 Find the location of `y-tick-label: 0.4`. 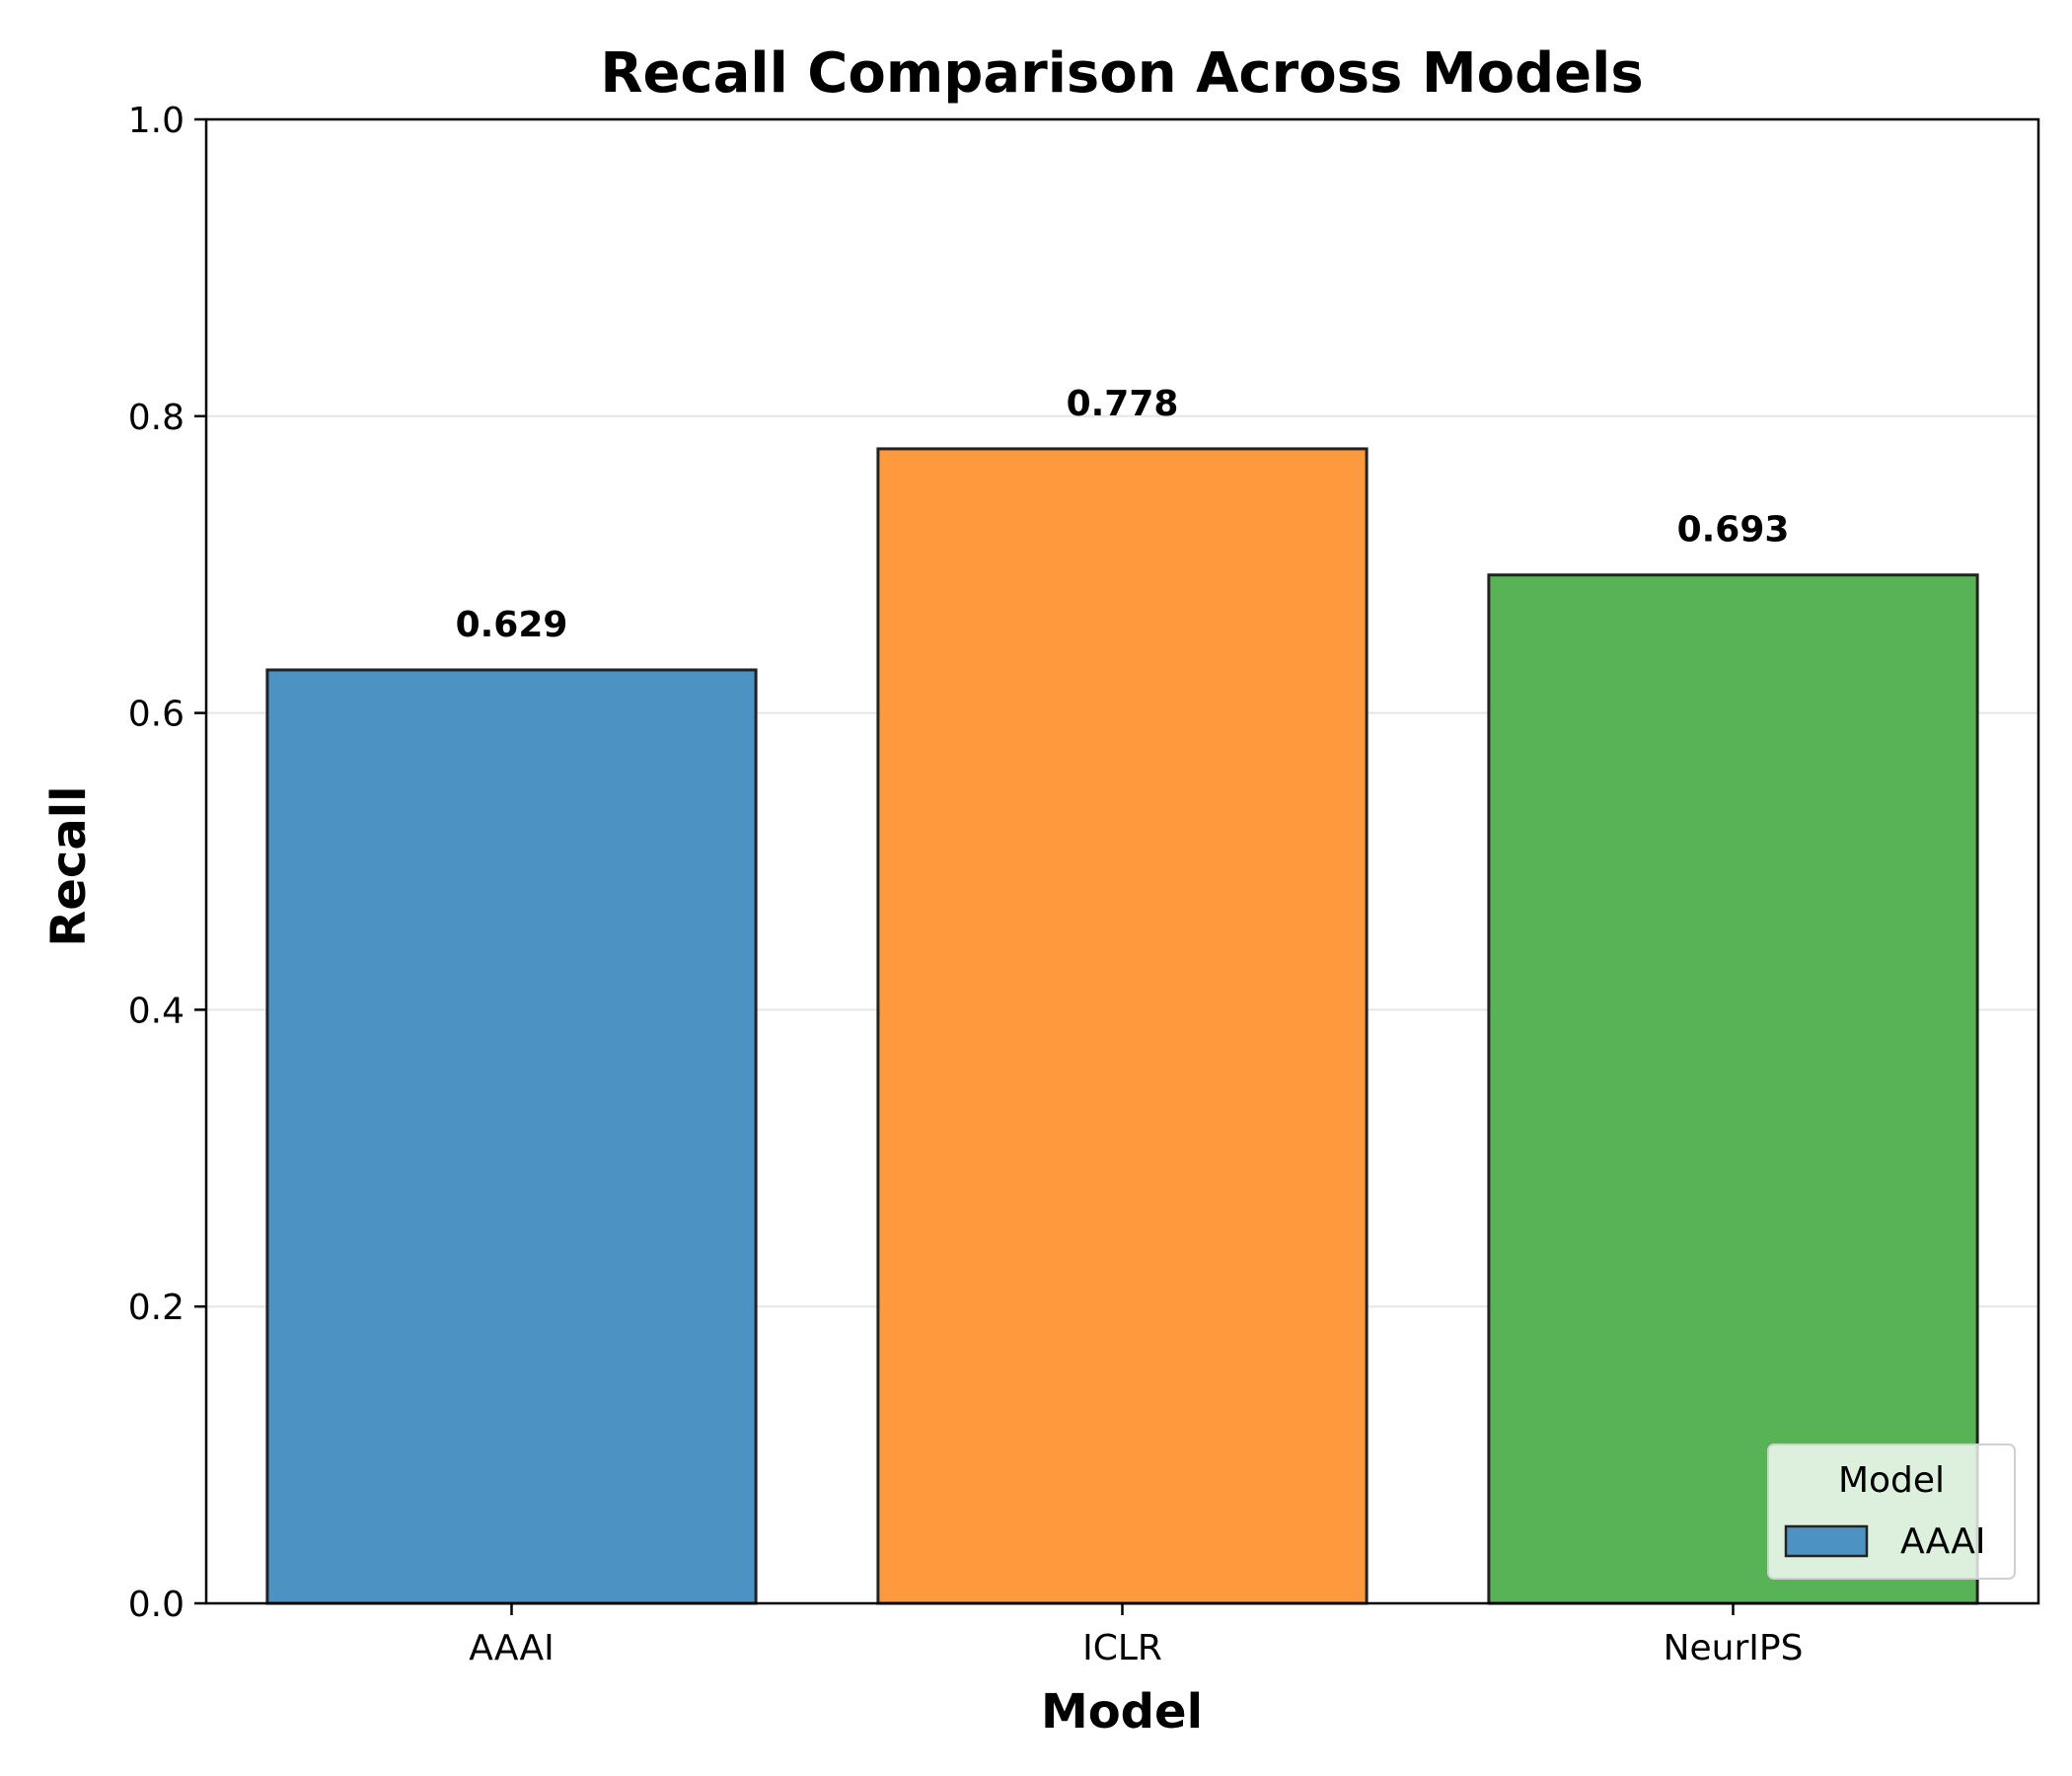

y-tick-label: 0.4 is located at coordinates (156, 1011).